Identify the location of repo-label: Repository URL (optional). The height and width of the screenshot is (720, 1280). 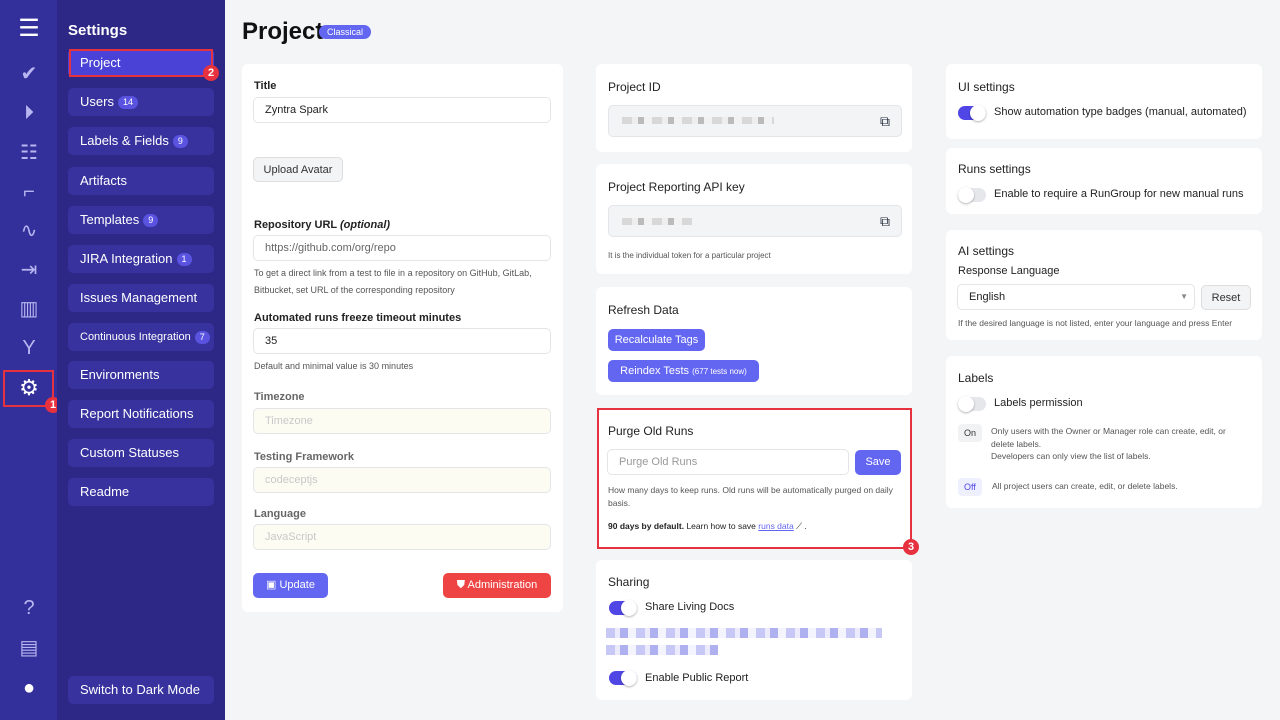
(322, 225).